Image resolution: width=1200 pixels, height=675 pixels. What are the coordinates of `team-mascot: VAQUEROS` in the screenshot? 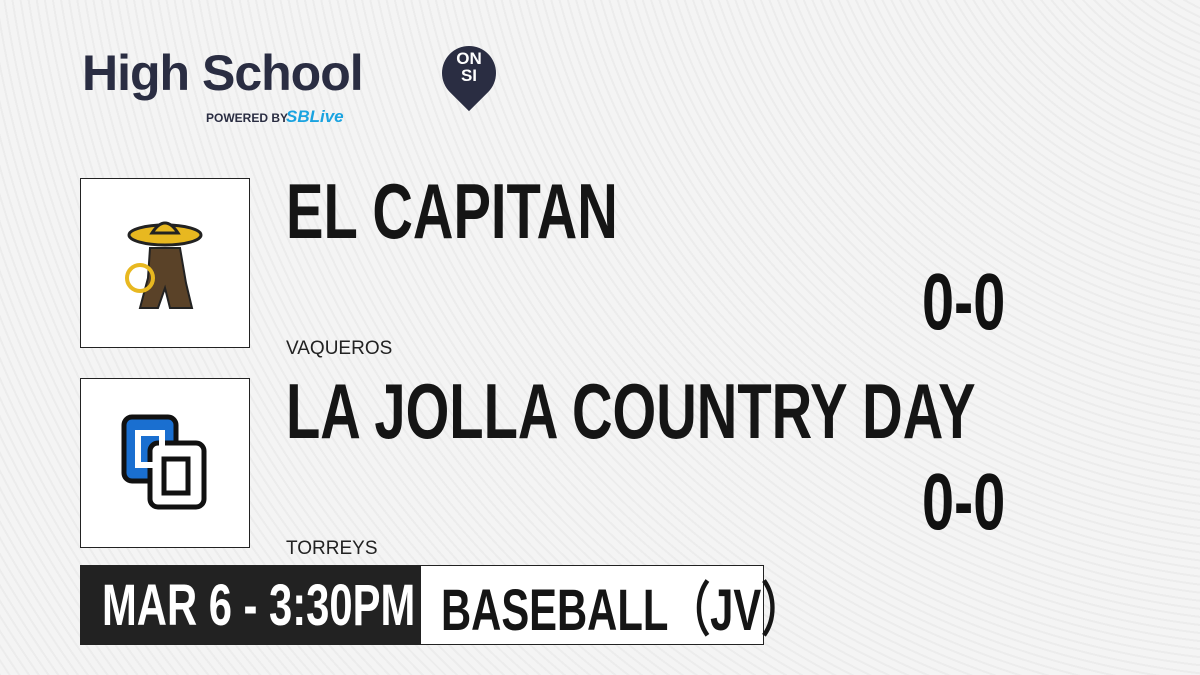 It's located at (339, 348).